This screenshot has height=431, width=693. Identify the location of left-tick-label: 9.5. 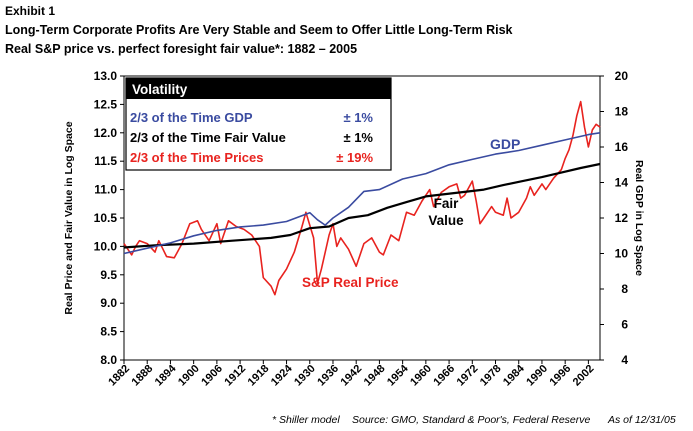
(108, 275).